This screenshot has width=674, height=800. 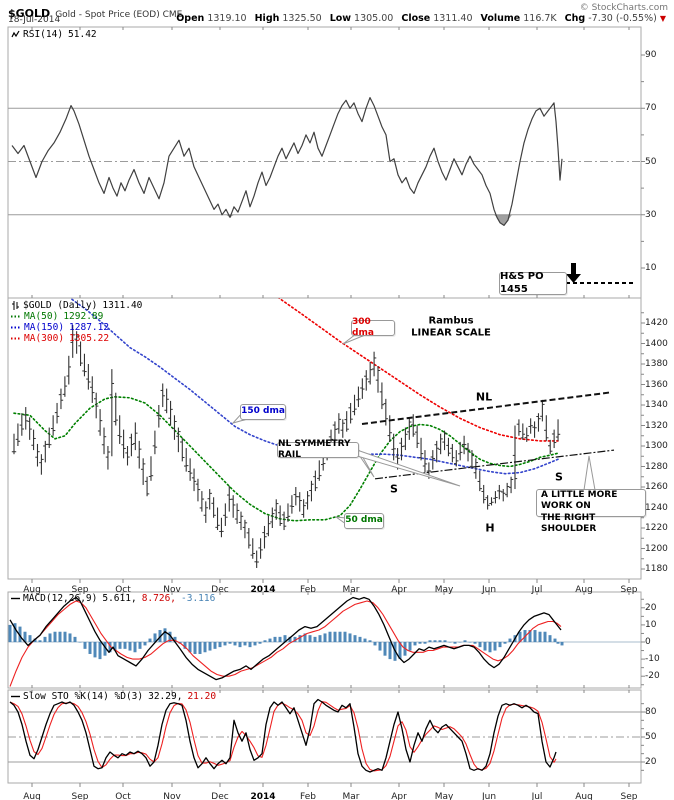 I want to click on y-axis-label: 0, so click(x=648, y=642).